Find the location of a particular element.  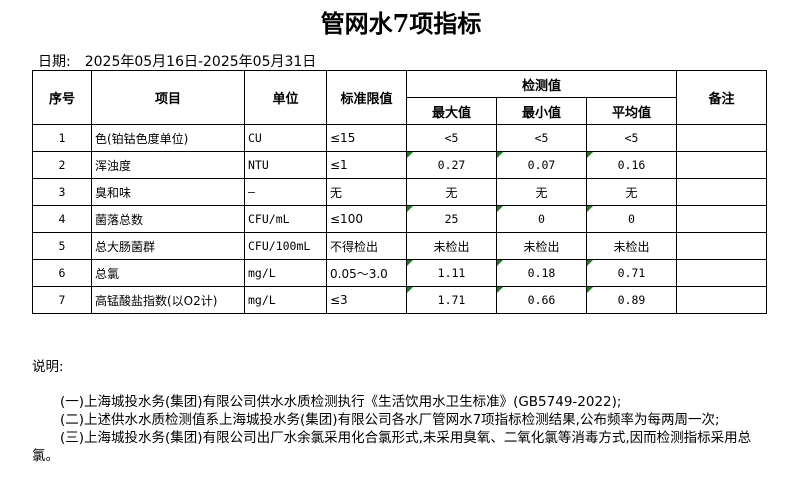

cell-limit: ≤15 is located at coordinates (366, 138).